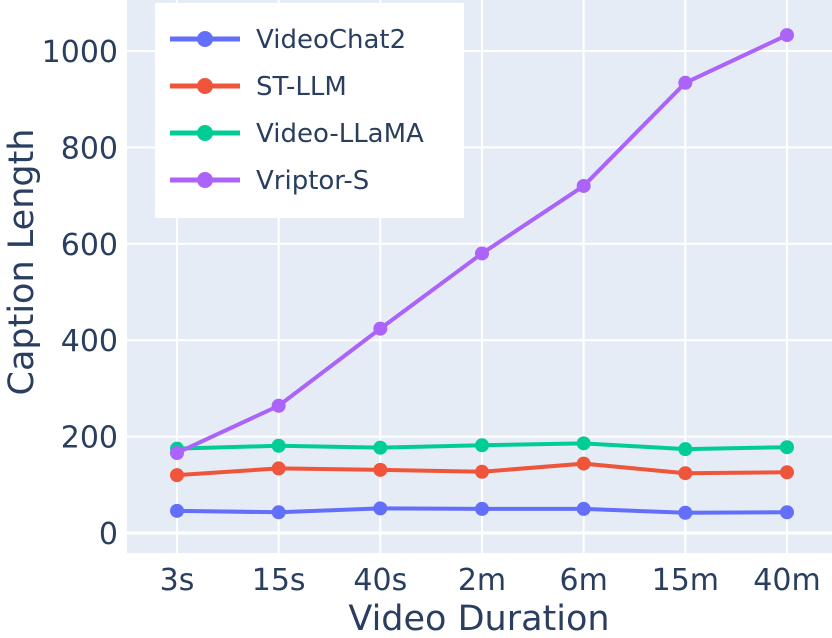 The image size is (832, 638). Describe the element at coordinates (331, 40) in the screenshot. I see `legend-label: VideoChat2` at that location.